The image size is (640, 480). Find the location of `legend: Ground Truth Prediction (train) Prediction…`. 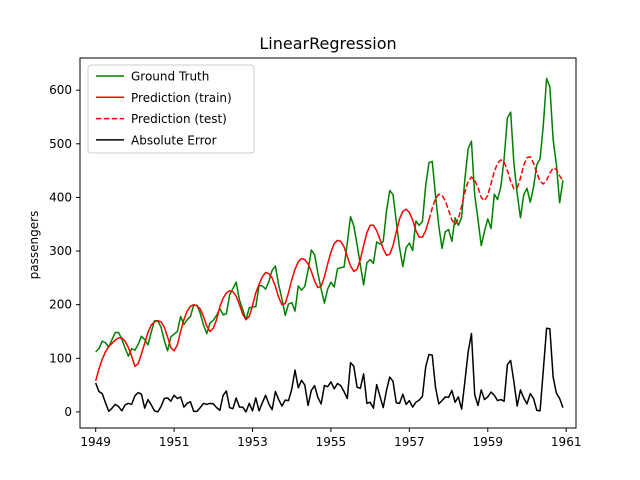

legend: Ground Truth Prediction (train) Prediction… is located at coordinates (171, 109).